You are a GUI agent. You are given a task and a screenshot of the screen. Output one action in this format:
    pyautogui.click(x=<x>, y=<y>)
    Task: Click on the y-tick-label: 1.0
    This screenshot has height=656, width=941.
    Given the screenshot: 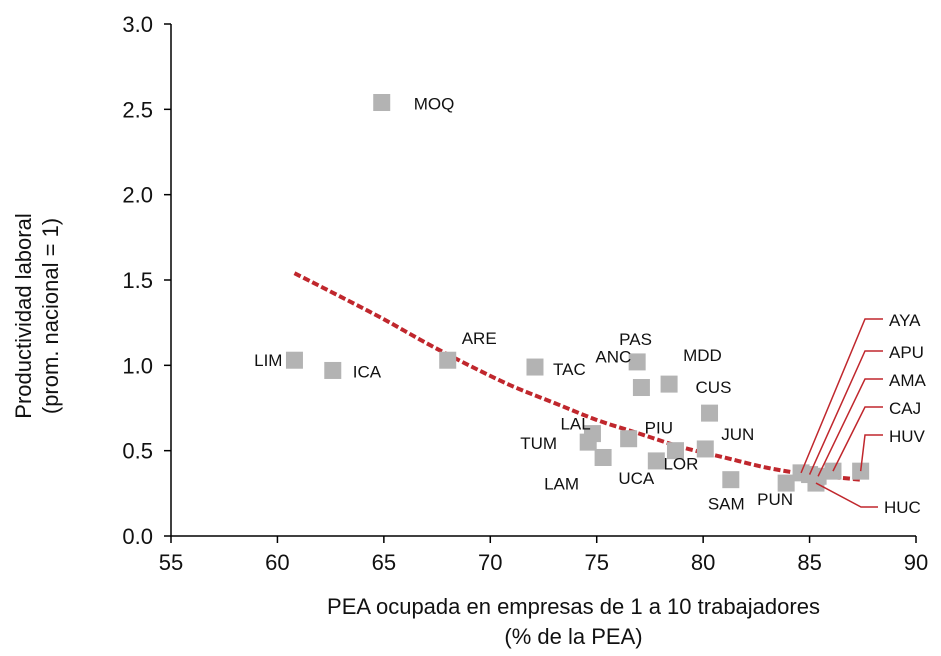 What is the action you would take?
    pyautogui.click(x=137, y=365)
    